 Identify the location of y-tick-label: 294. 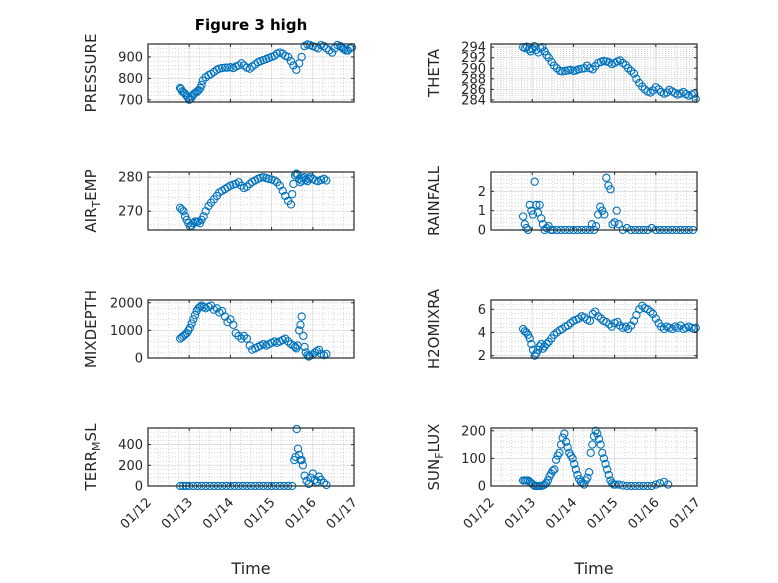
(473, 48).